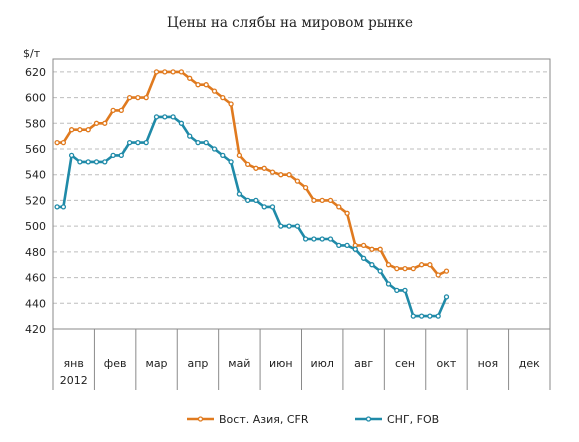 This screenshot has height=442, width=579. What do you see at coordinates (413, 419) in the screenshot?
I see `legend-label: СНГ, FOB` at bounding box center [413, 419].